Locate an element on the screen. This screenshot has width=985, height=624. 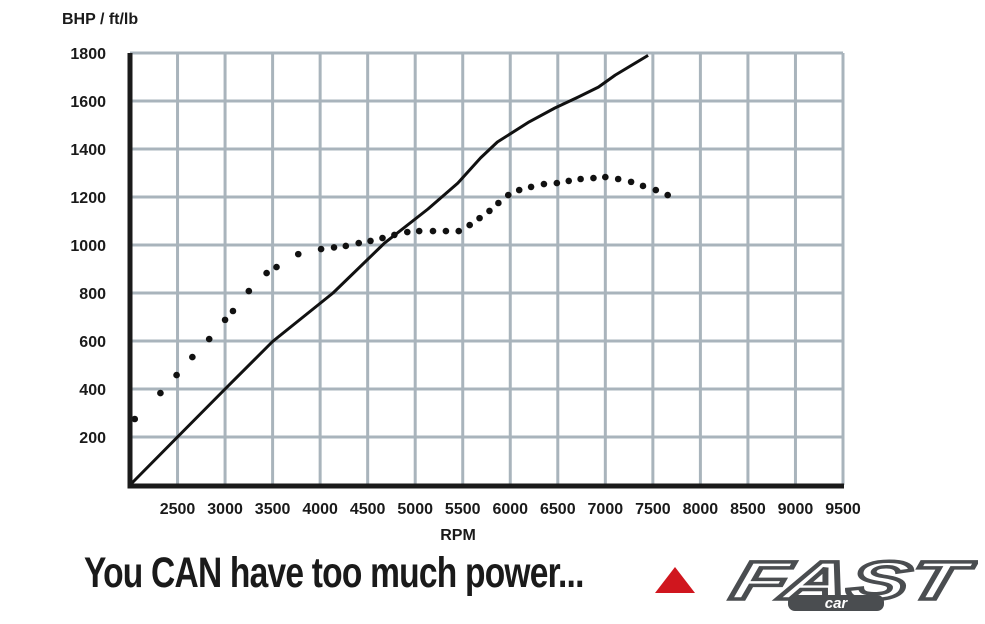
y-tick-label: 1000 is located at coordinates (88, 246).